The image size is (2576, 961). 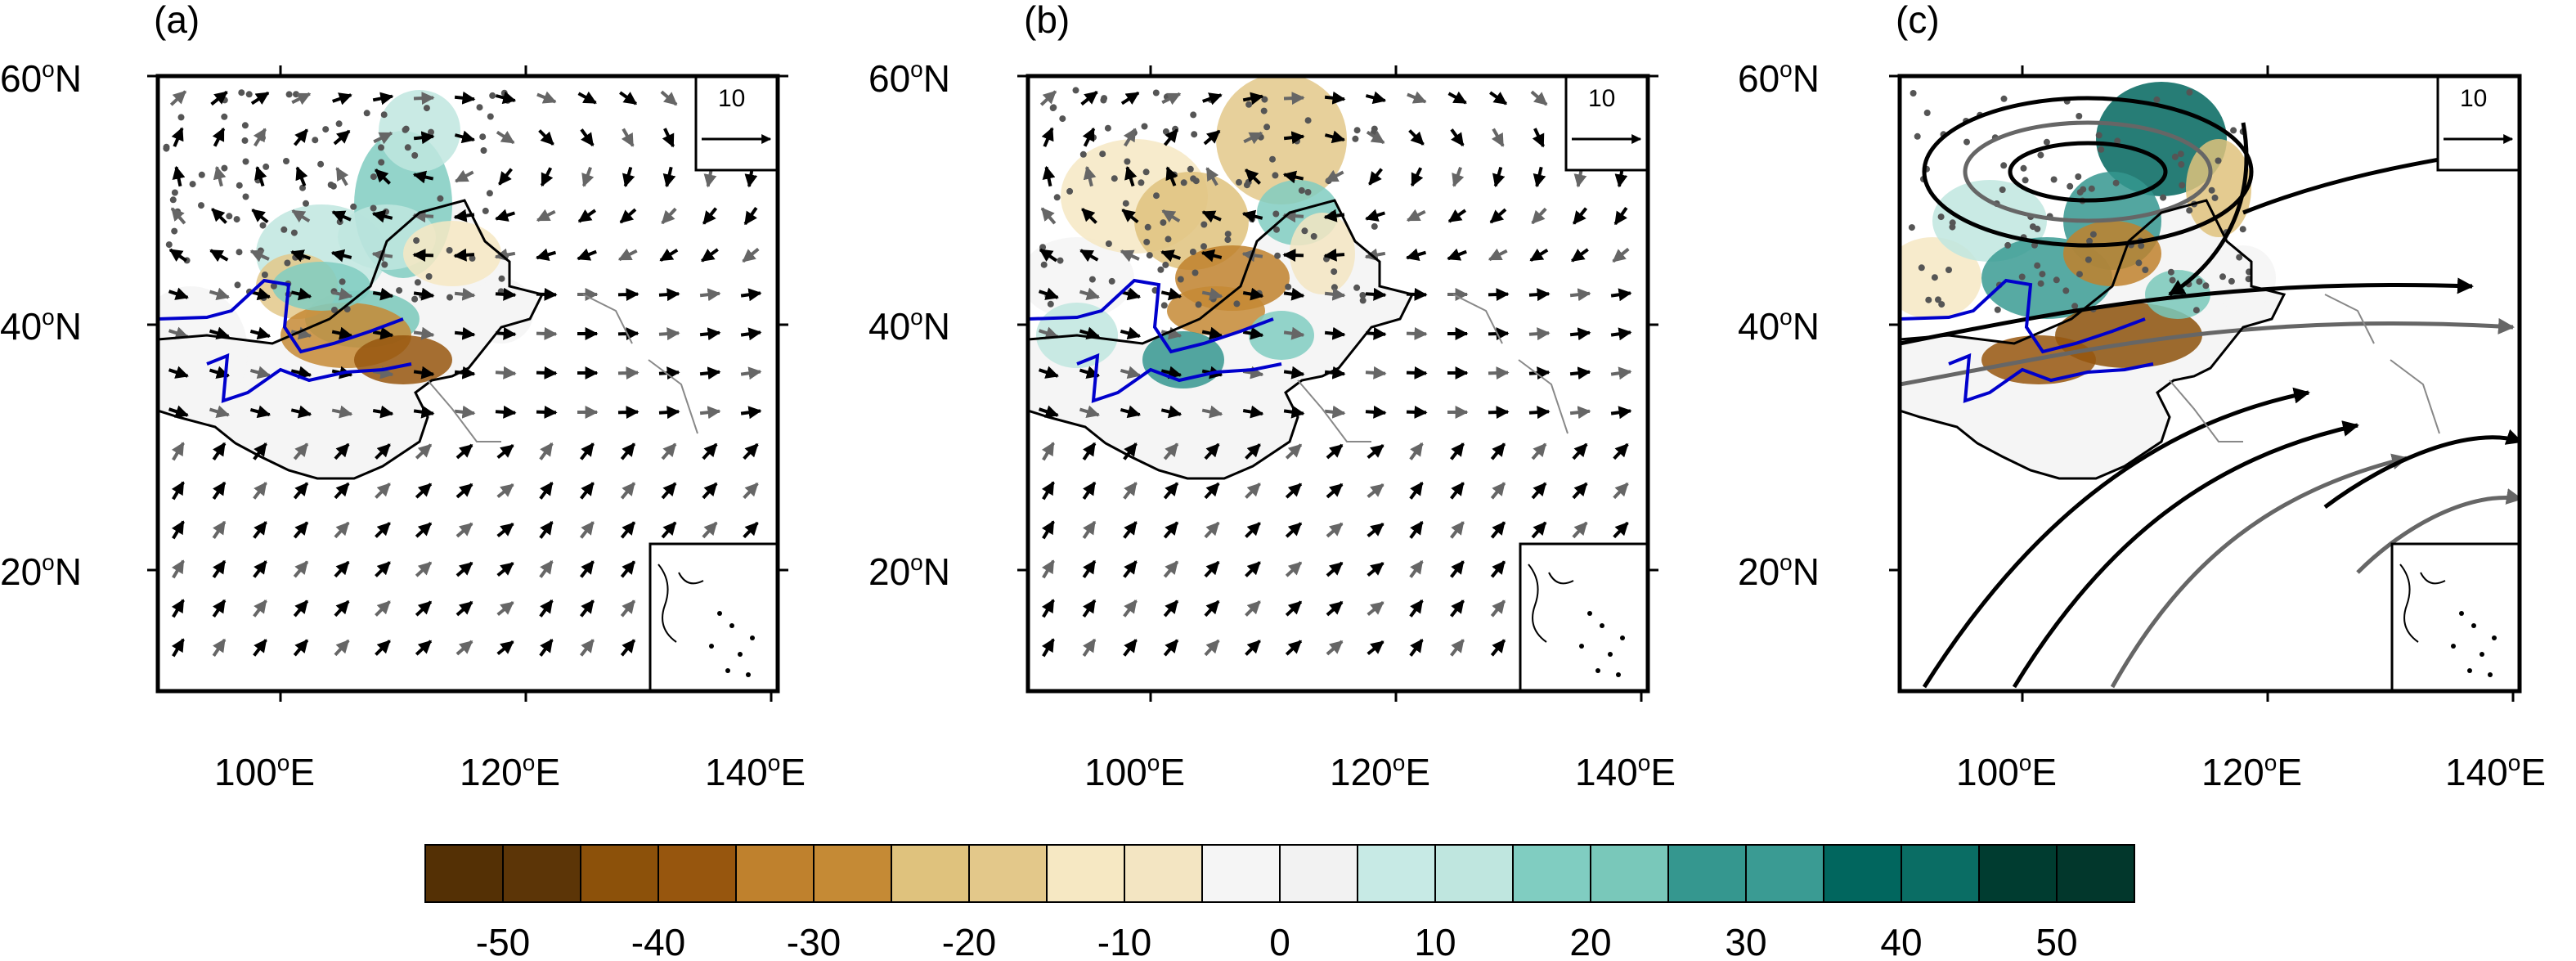 I want to click on colorbar-label: -10, so click(x=1124, y=941).